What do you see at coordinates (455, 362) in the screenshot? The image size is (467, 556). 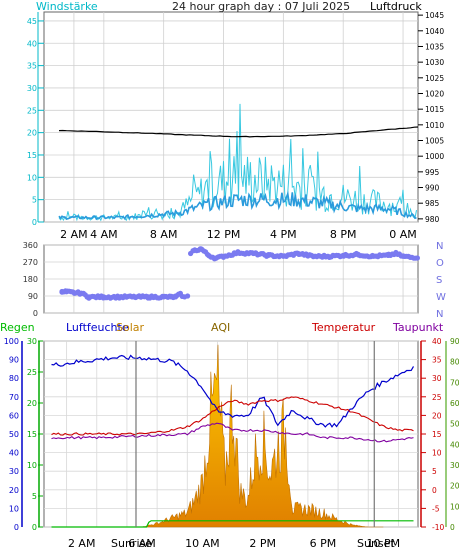 I see `dewpoint-tick-label: 80` at bounding box center [455, 362].